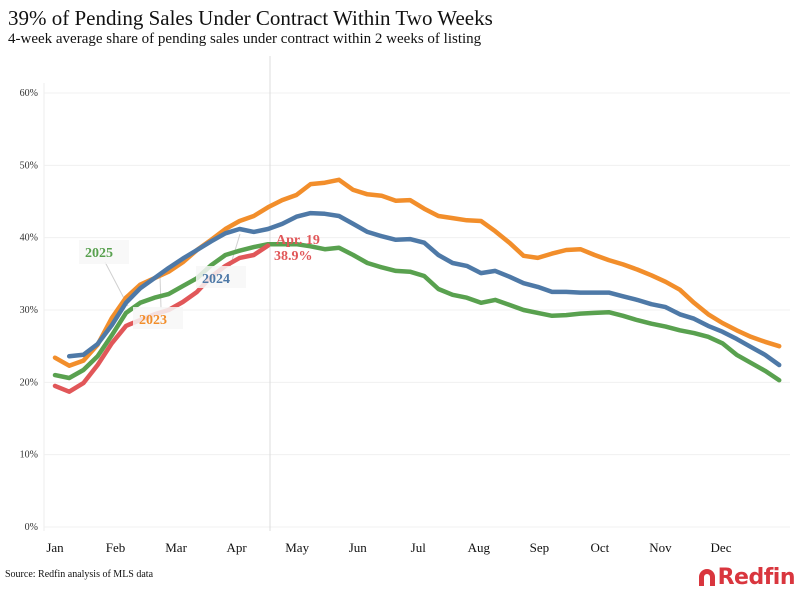  What do you see at coordinates (29, 382) in the screenshot?
I see `y-tick-label: 20%` at bounding box center [29, 382].